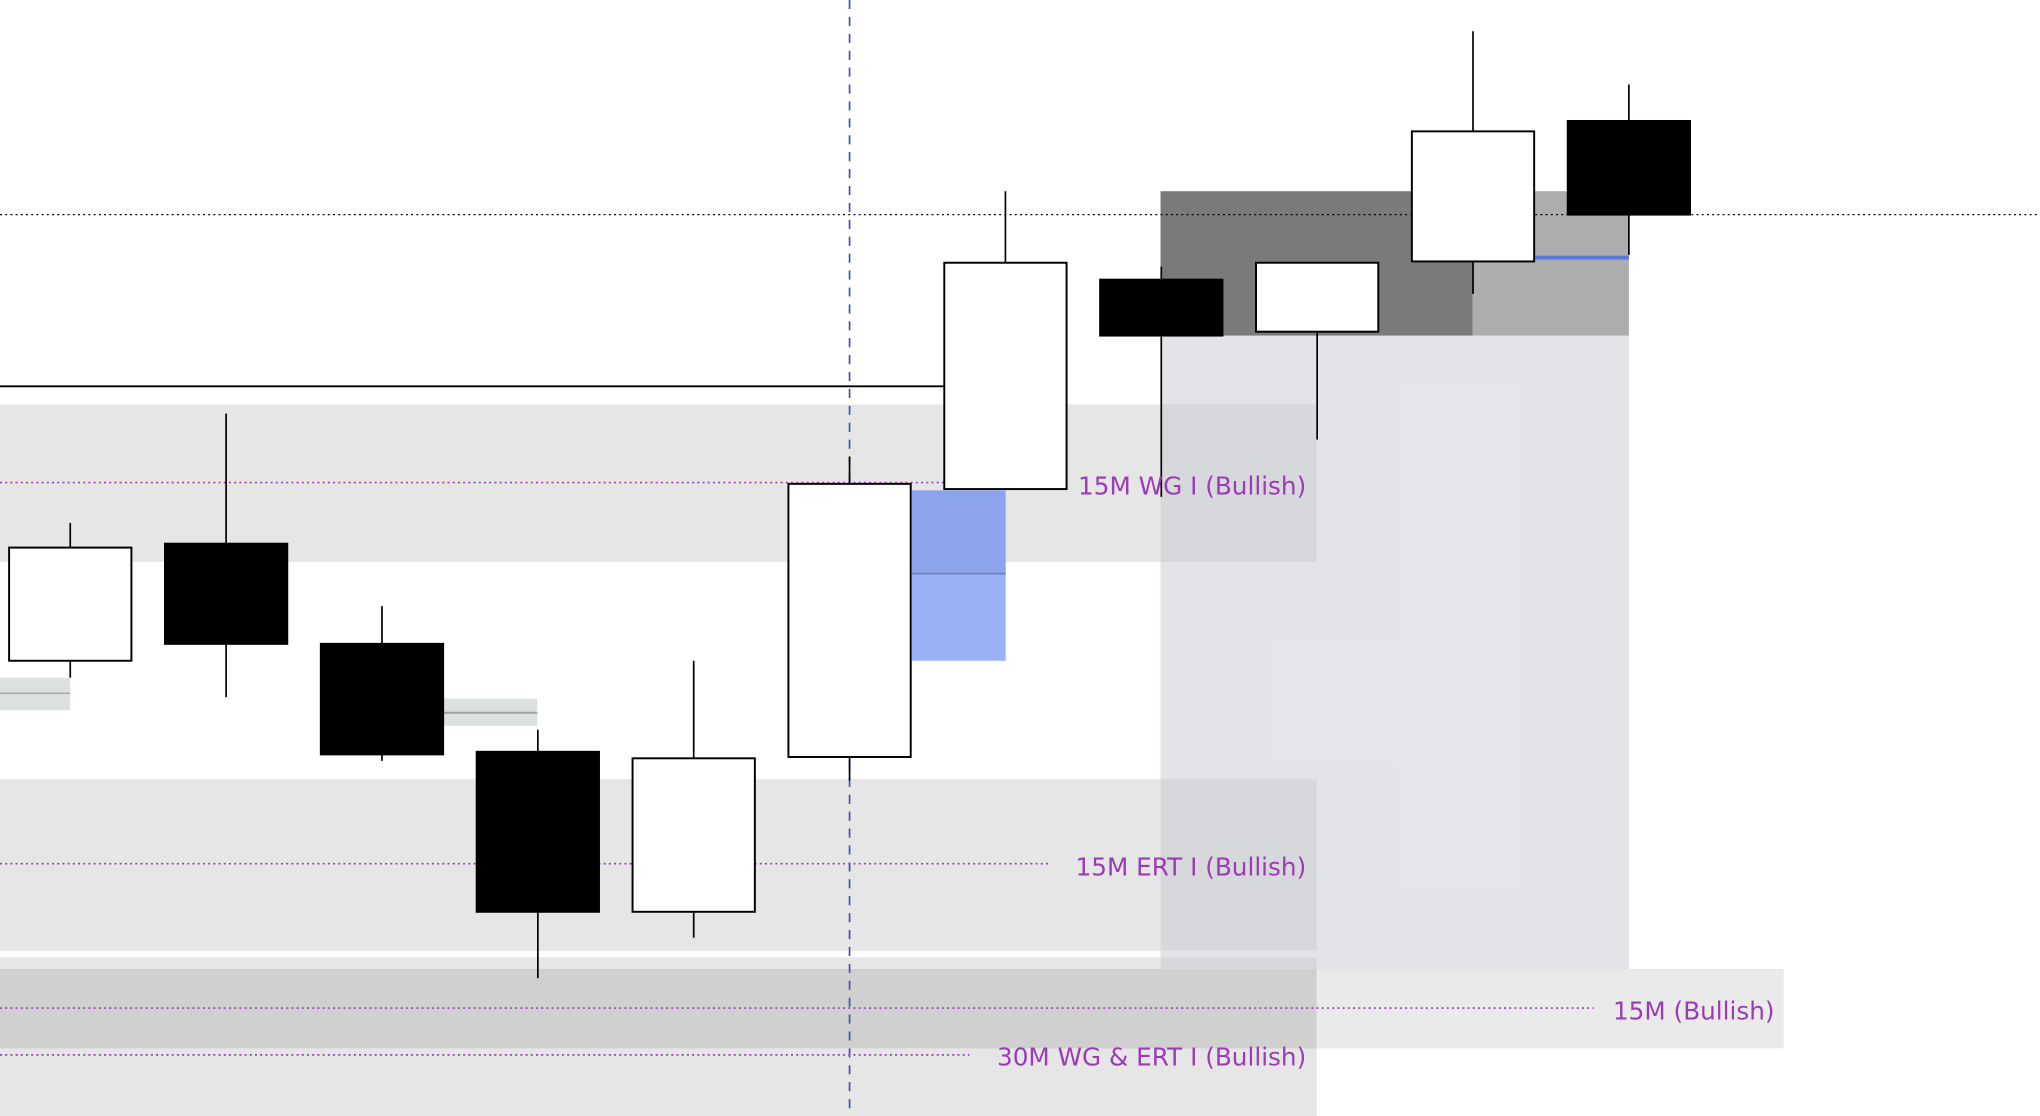 The width and height of the screenshot is (2040, 1116). What do you see at coordinates (1151, 1056) in the screenshot?
I see `zone-label: 30M WG & ERT I (Bullish)` at bounding box center [1151, 1056].